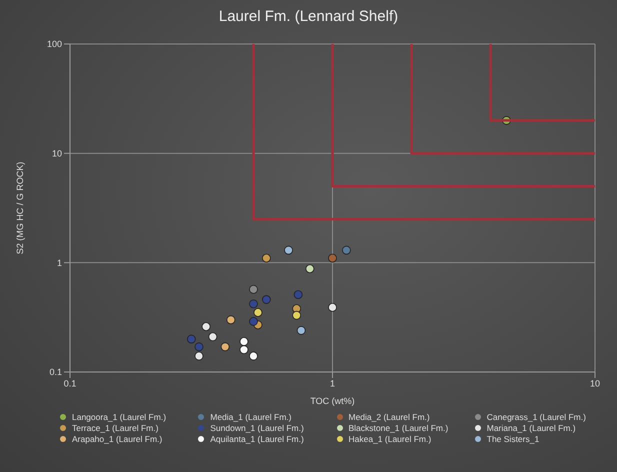  What do you see at coordinates (309, 17) in the screenshot?
I see `chart-title: Laurel Fm. (Lennard Shelf)` at bounding box center [309, 17].